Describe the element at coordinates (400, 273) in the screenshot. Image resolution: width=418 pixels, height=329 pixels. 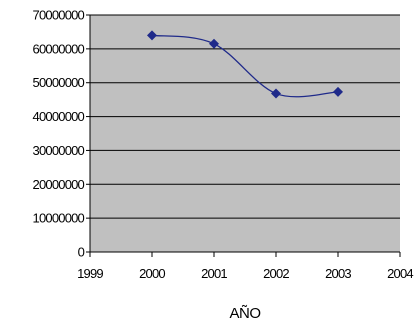
I see `x-tick-label: 2004` at that location.